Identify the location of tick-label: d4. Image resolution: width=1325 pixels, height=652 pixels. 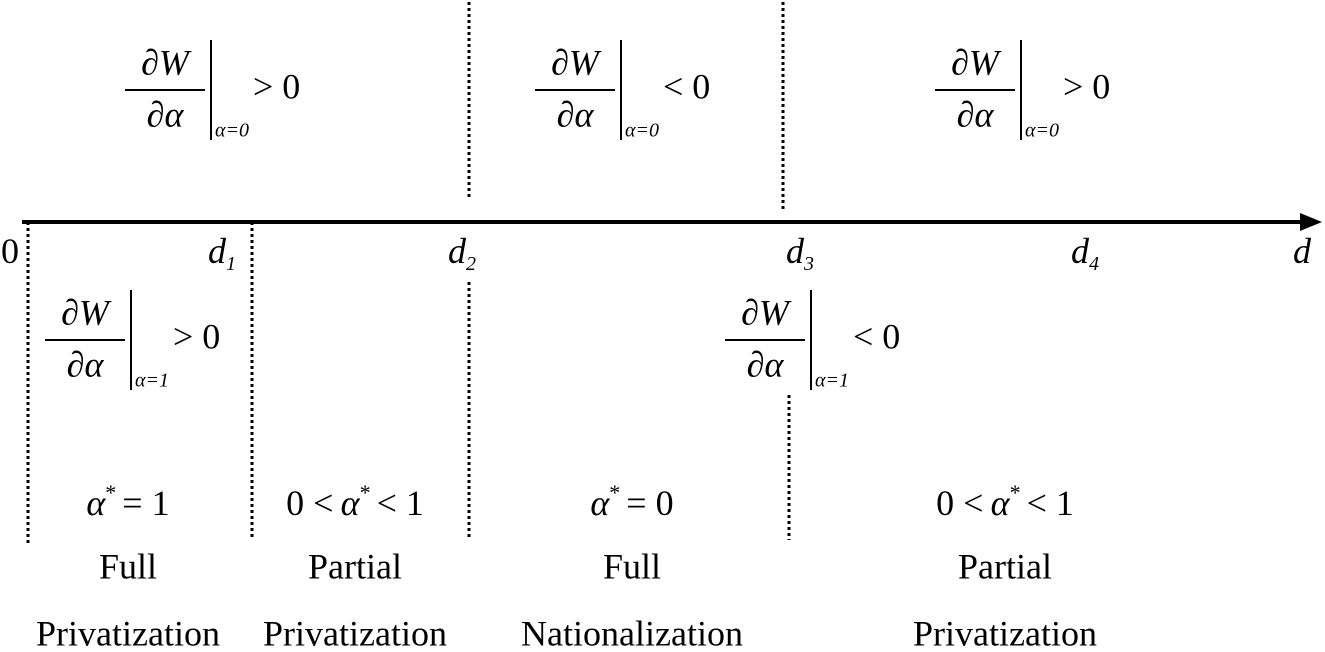
(1085, 252).